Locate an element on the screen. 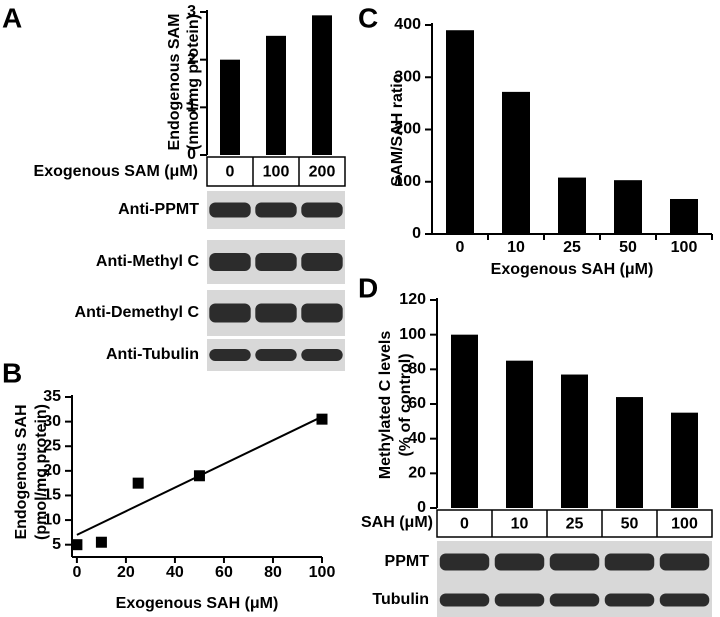 The height and width of the screenshot is (617, 720). y-axis-label: (pmol/mg protein) is located at coordinates (41, 472).